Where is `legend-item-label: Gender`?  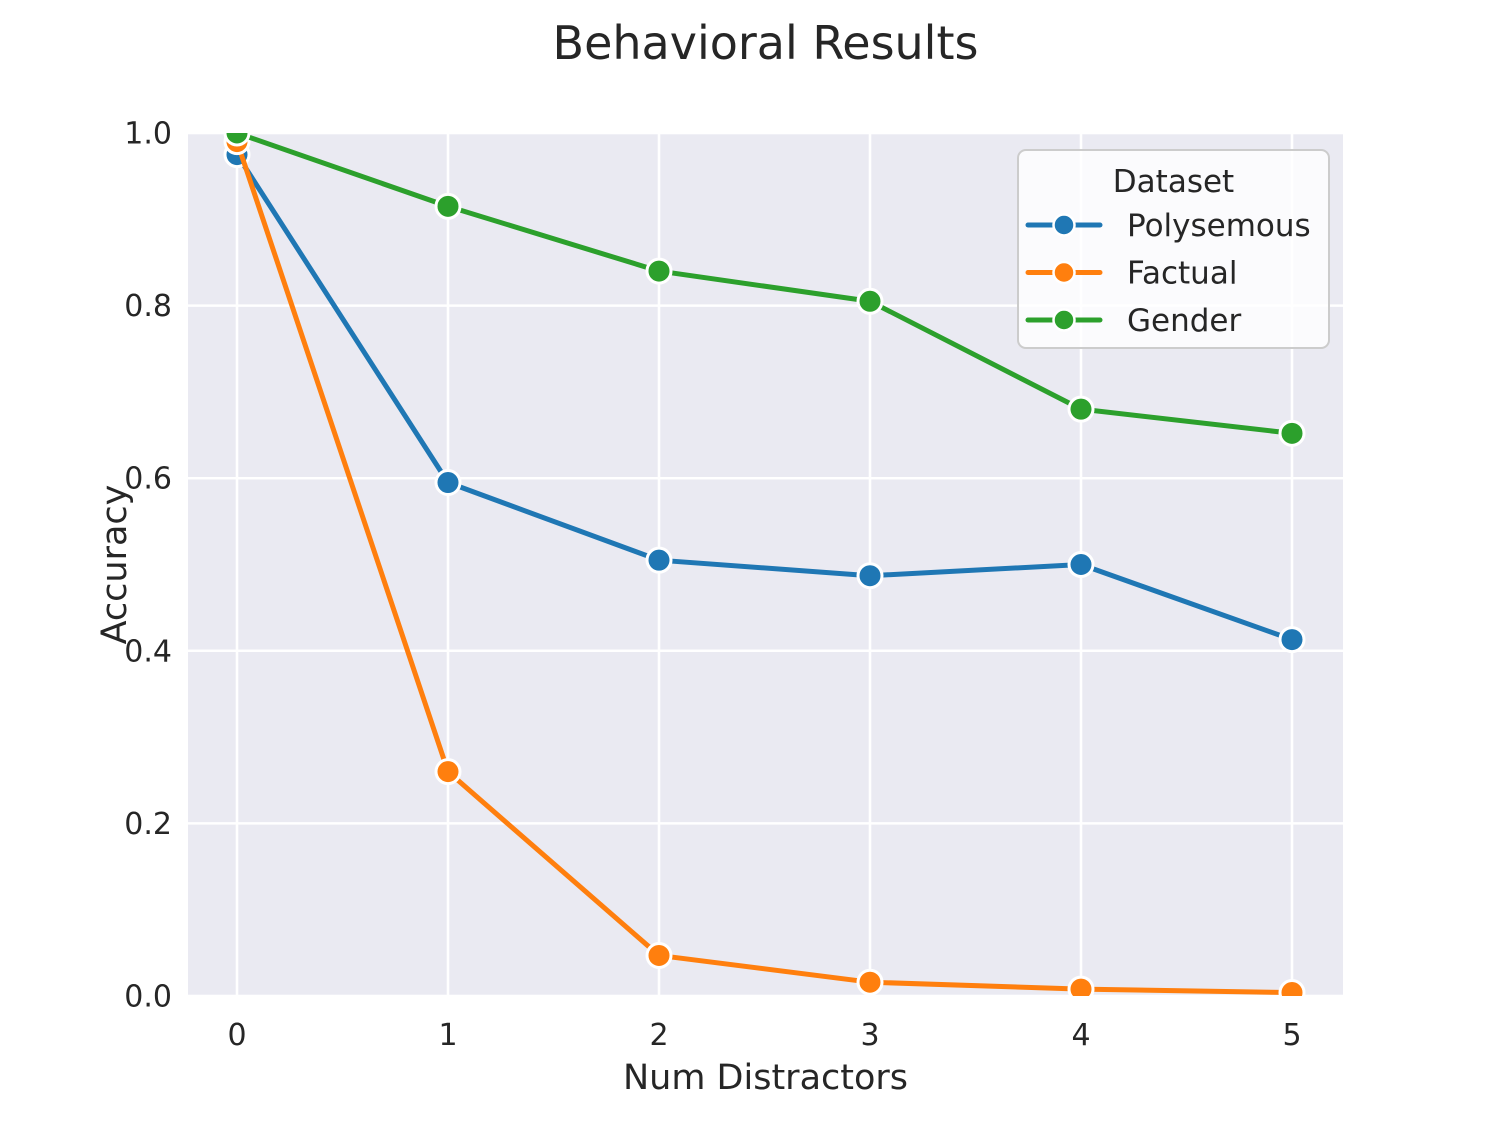 legend-item-label: Gender is located at coordinates (1184, 321).